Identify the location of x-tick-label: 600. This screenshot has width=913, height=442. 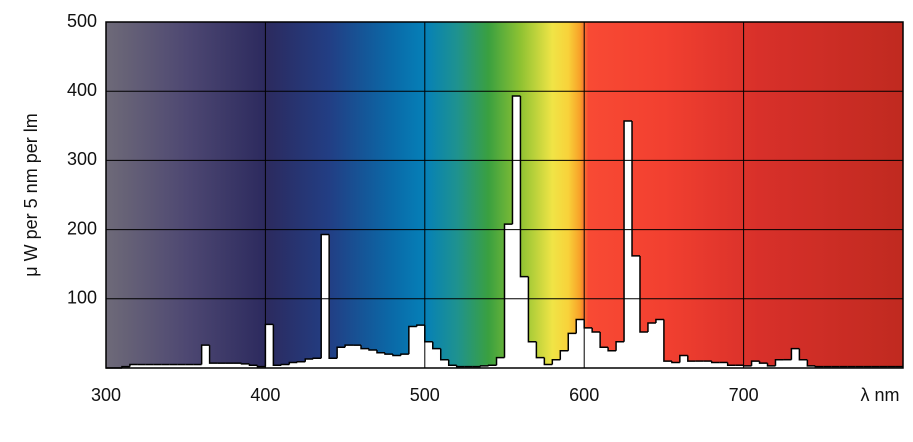
(584, 395).